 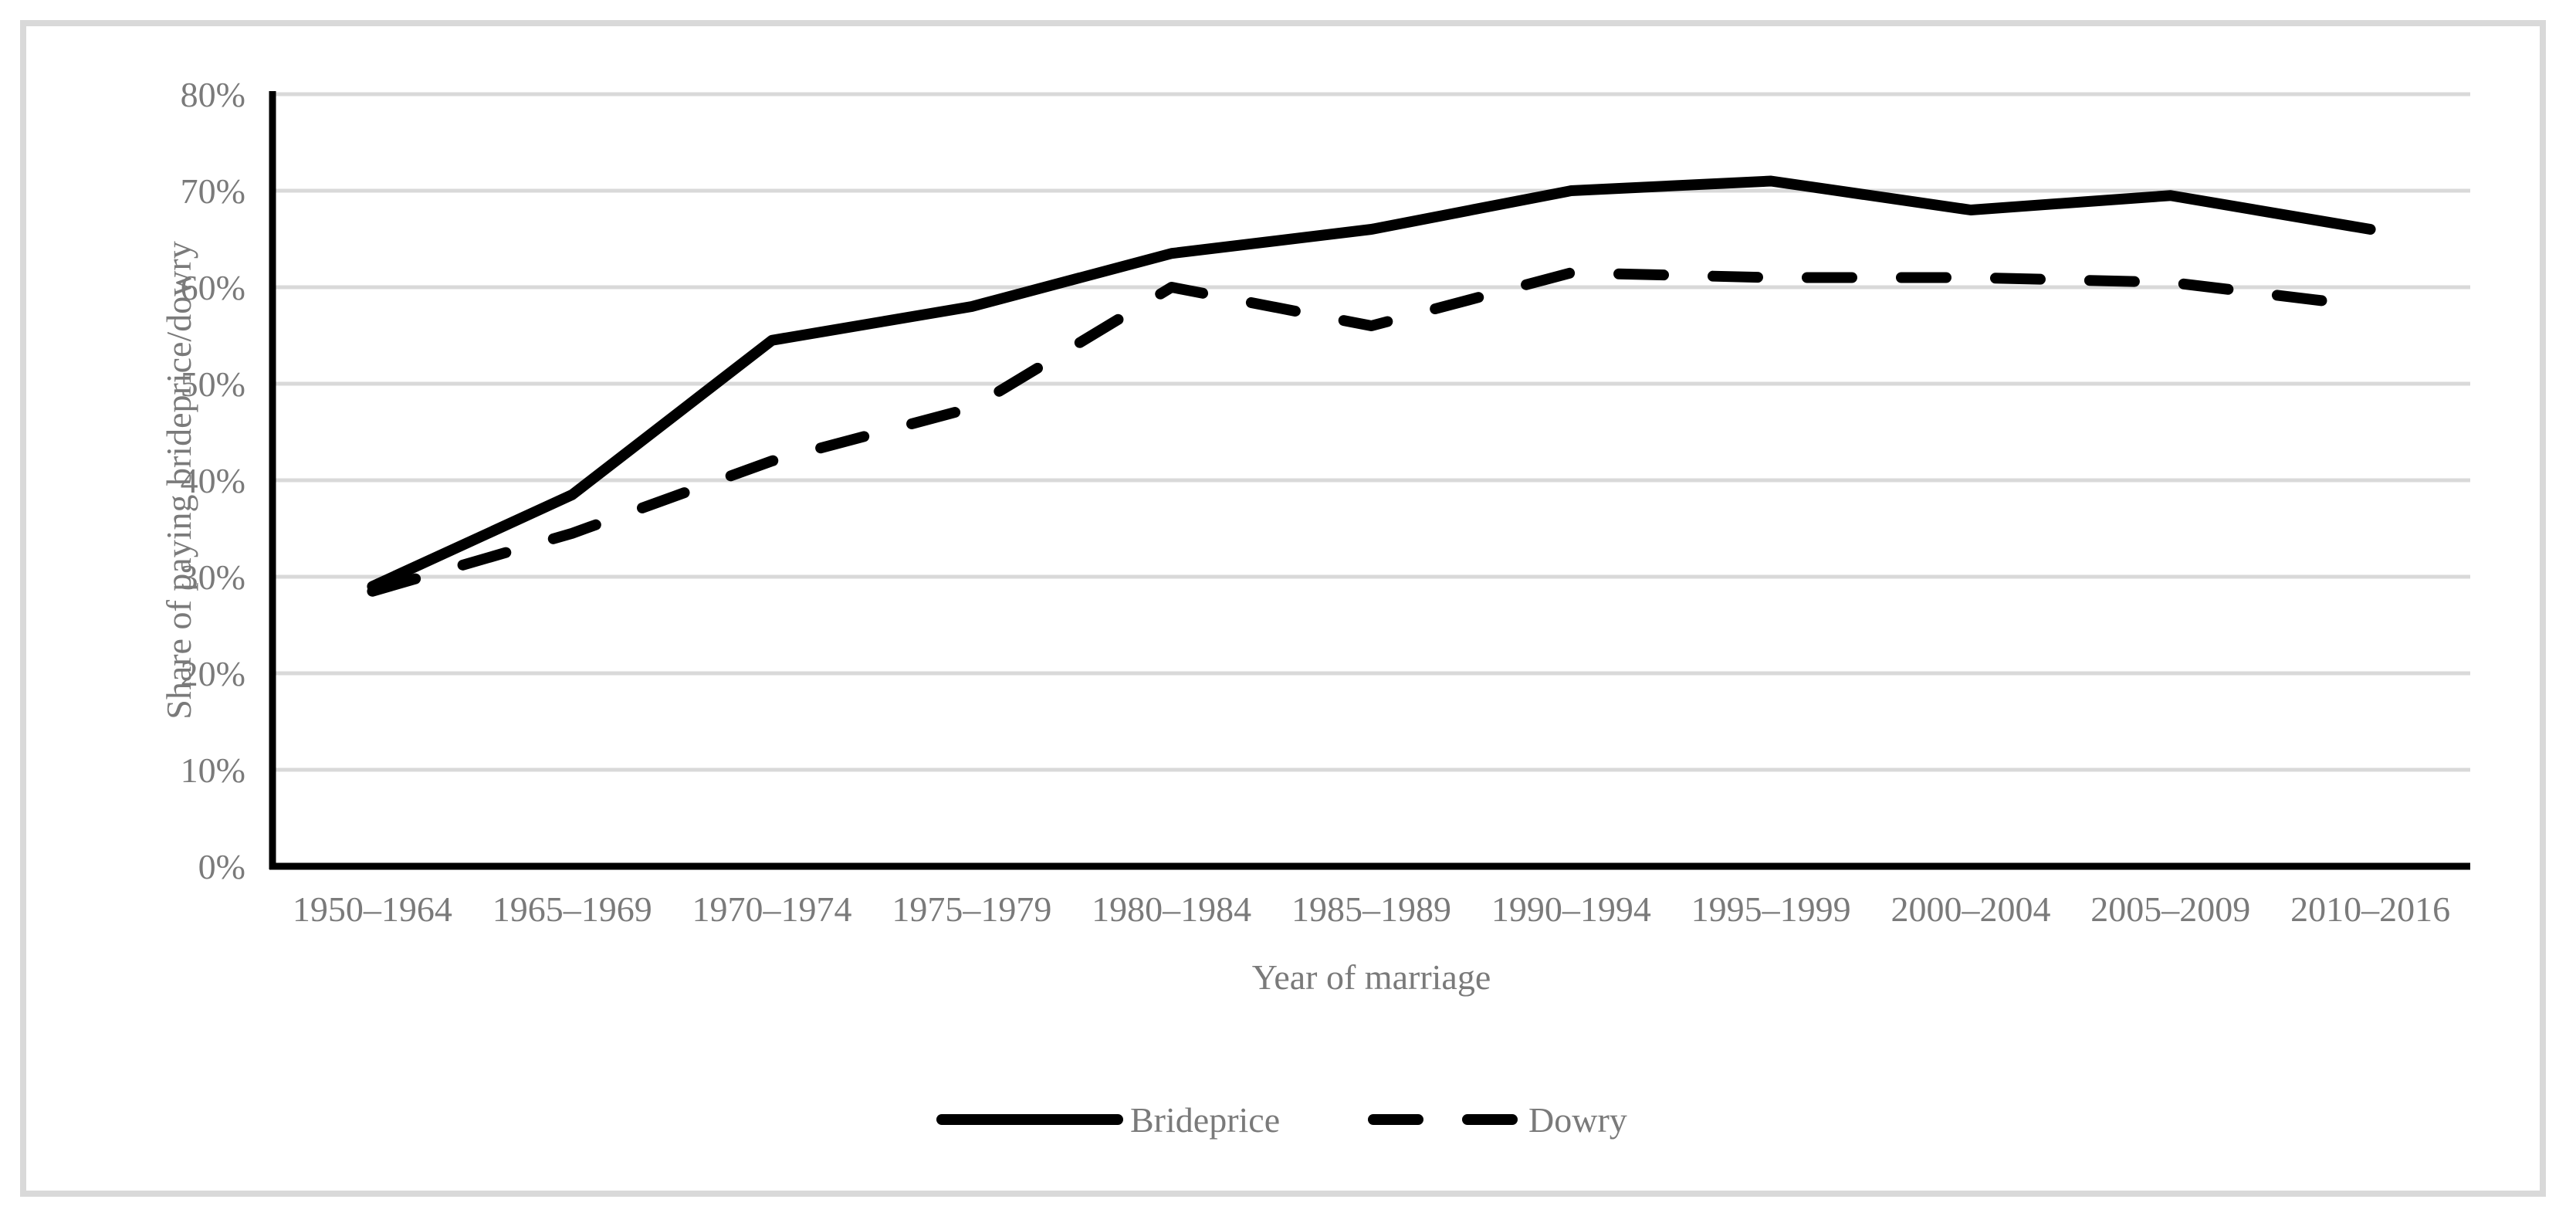 I want to click on x-tick-label: 1965–1969, so click(x=572, y=909).